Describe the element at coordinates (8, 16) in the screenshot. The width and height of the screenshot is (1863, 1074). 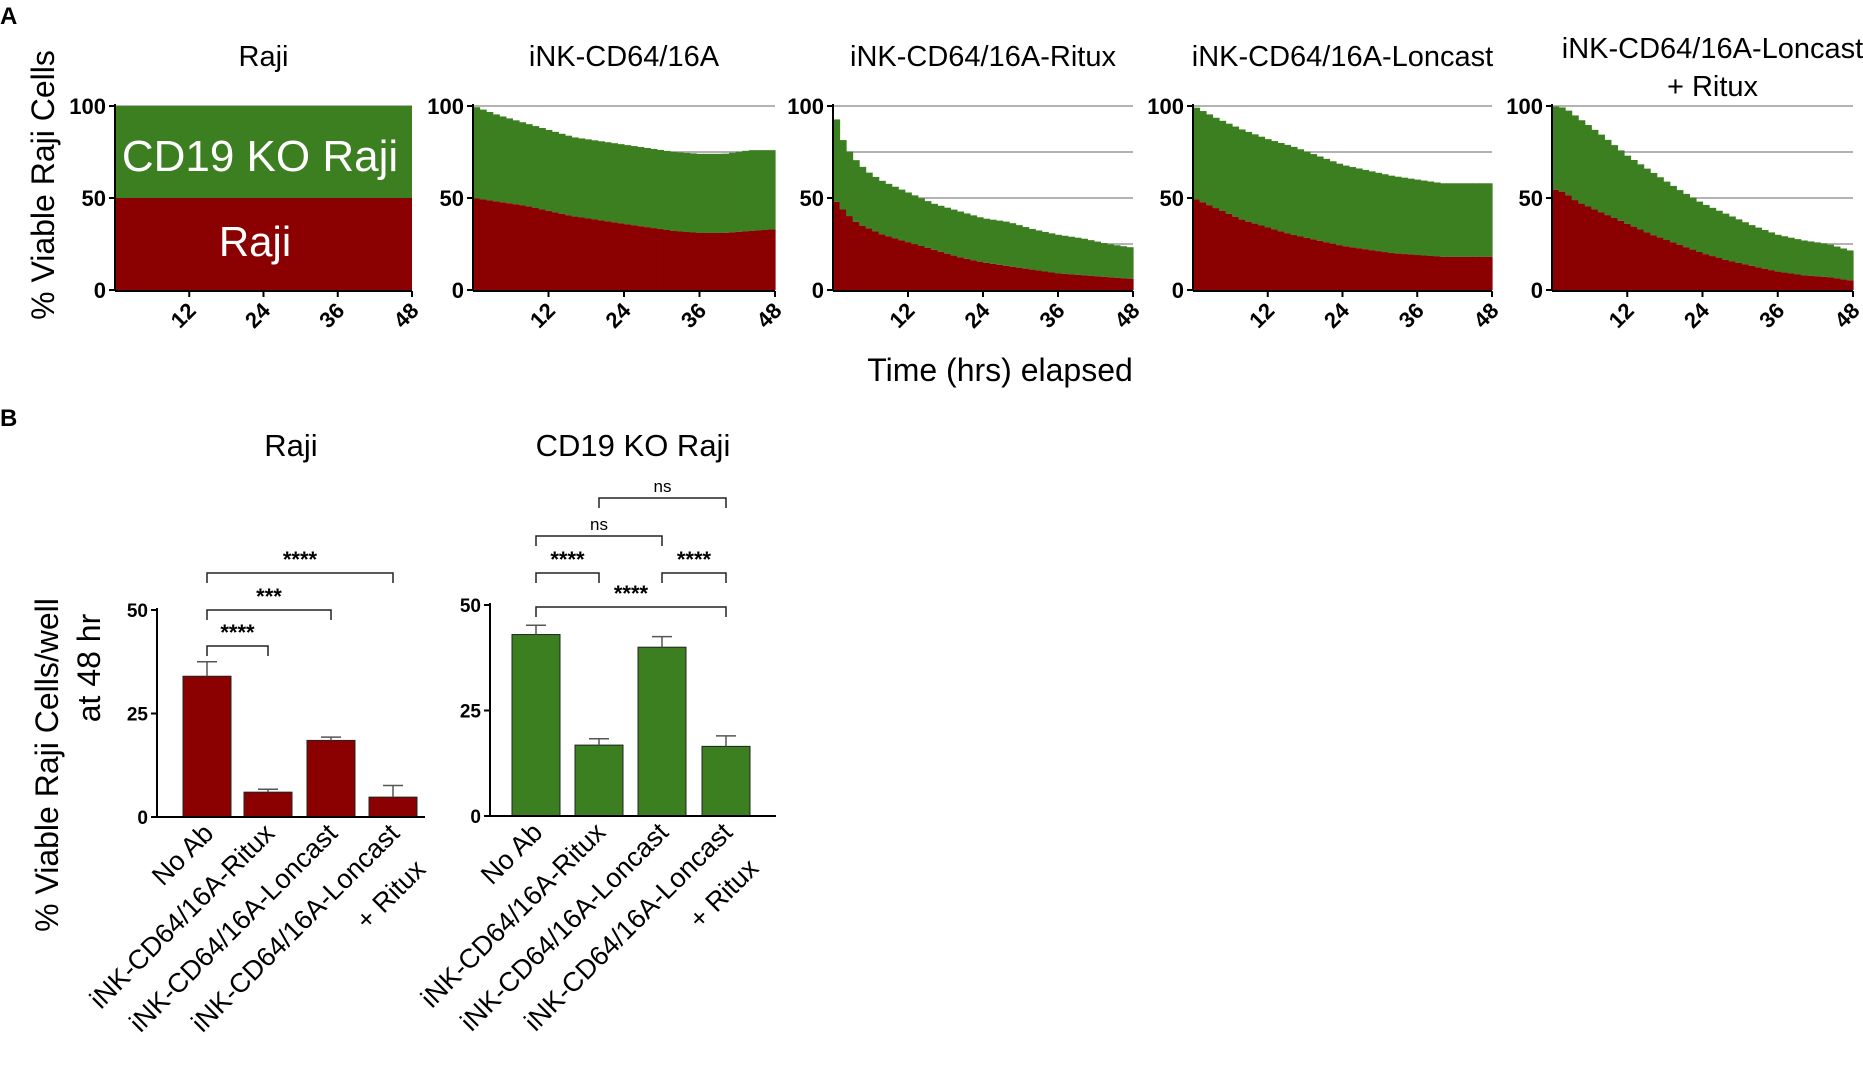
I see `panel-a-label: A` at that location.